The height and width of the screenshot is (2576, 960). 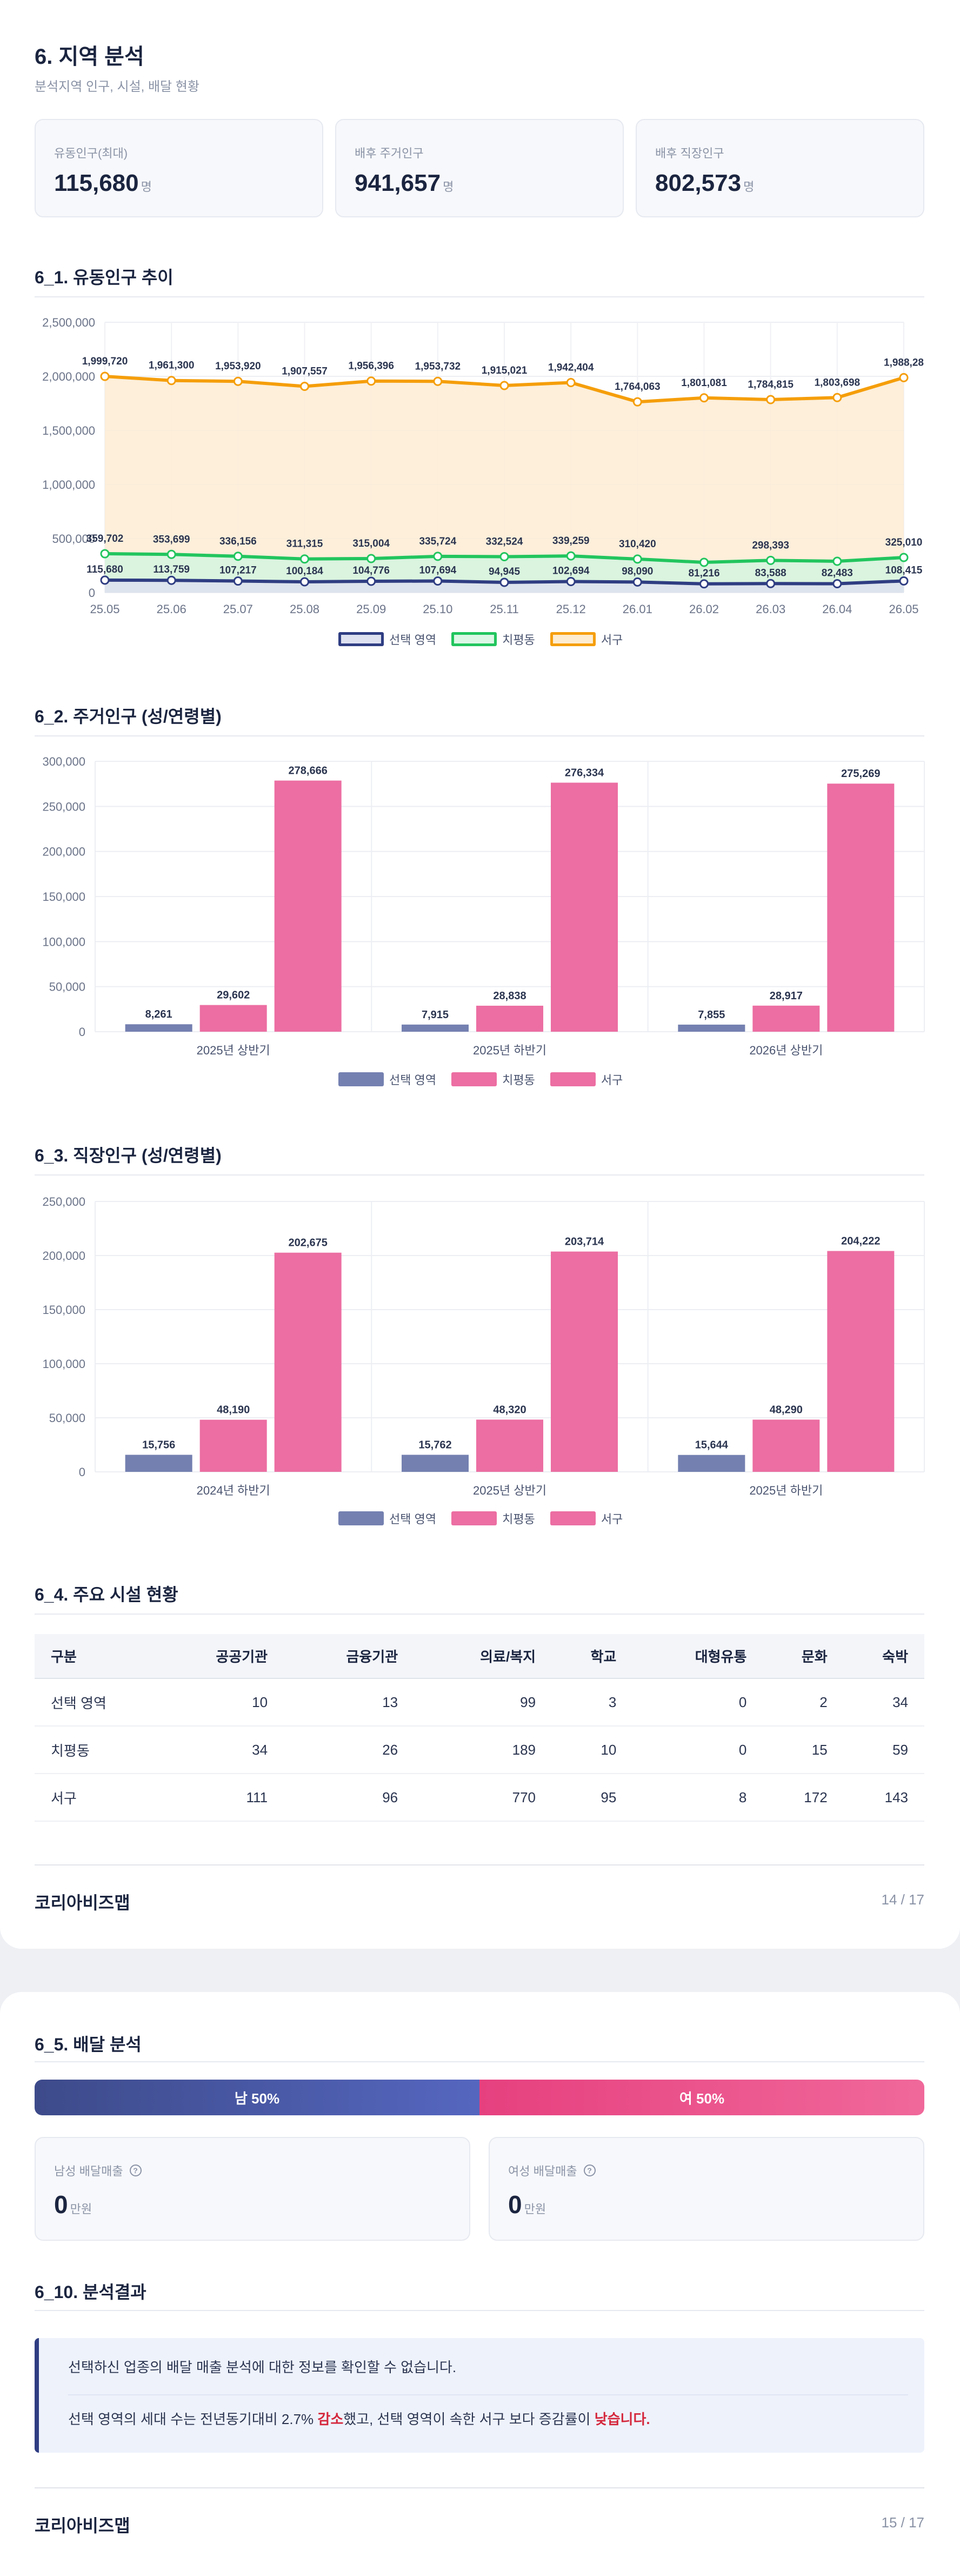 I want to click on table-cell: 15, so click(x=804, y=1750).